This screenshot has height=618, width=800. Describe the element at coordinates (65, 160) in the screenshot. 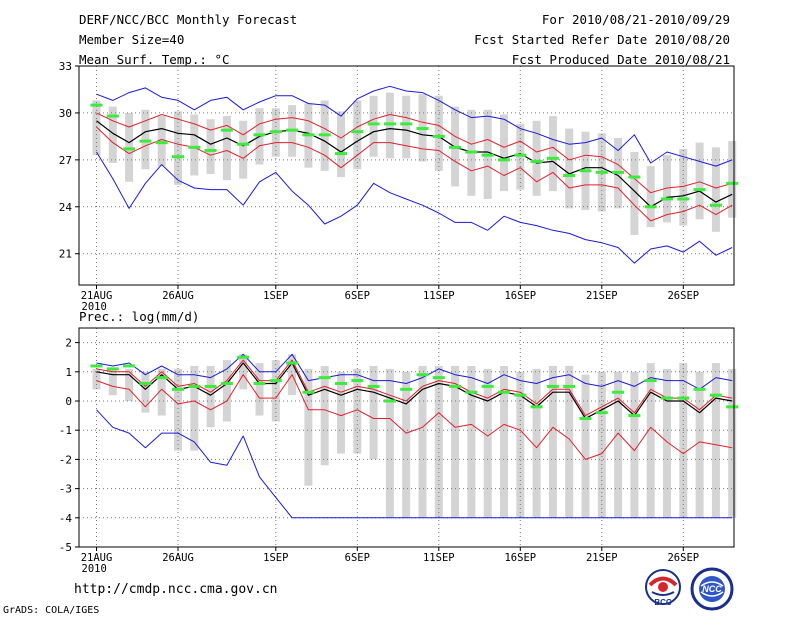

I see `y-tick-label: 27` at that location.